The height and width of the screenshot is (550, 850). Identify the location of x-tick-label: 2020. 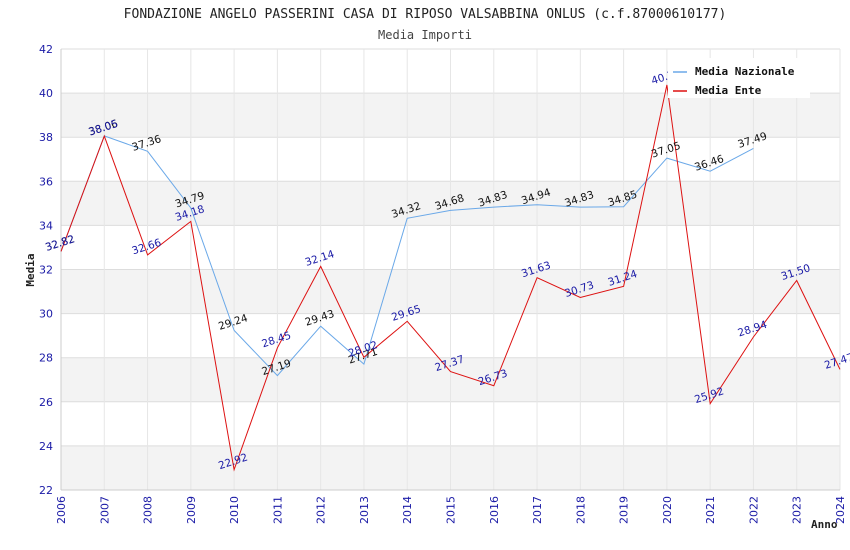
(667, 510).